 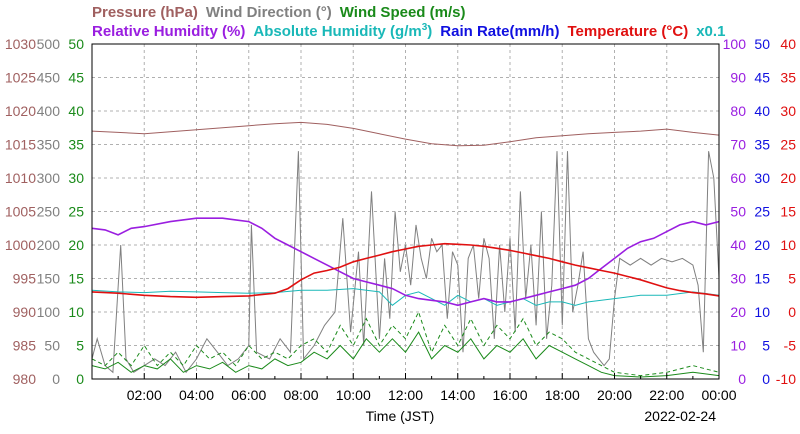 I want to click on tick-label-relative_humidity: 20, so click(x=738, y=312).